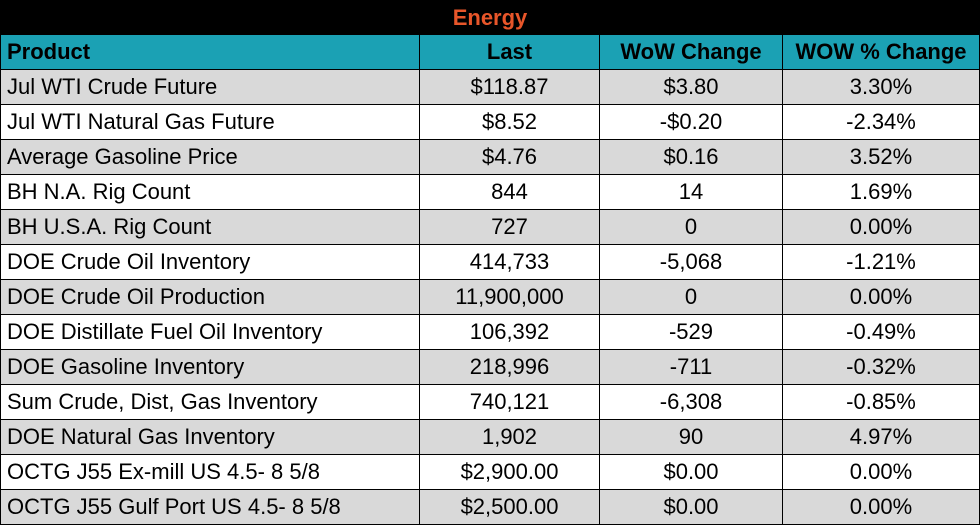  Describe the element at coordinates (691, 157) in the screenshot. I see `cell-wow-change: $0.16` at that location.